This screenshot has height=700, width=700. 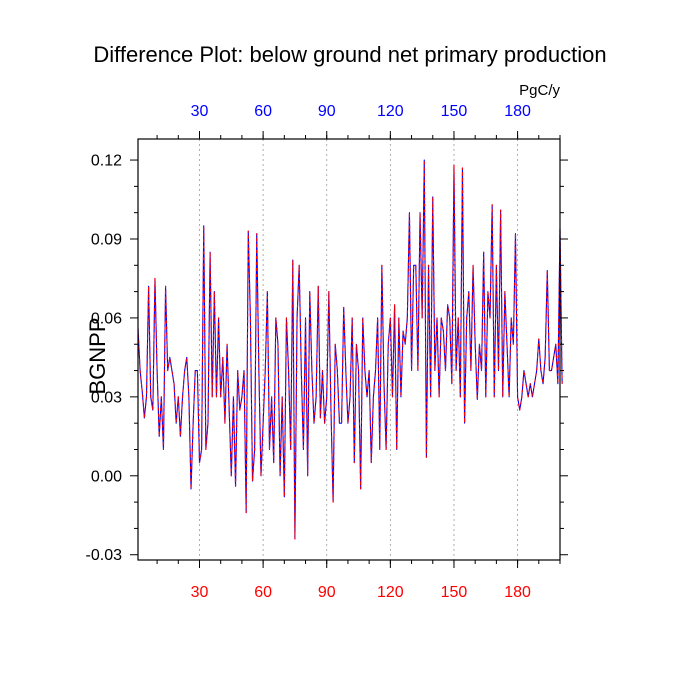 I want to click on x-tick-label-top: 150, so click(x=454, y=111).